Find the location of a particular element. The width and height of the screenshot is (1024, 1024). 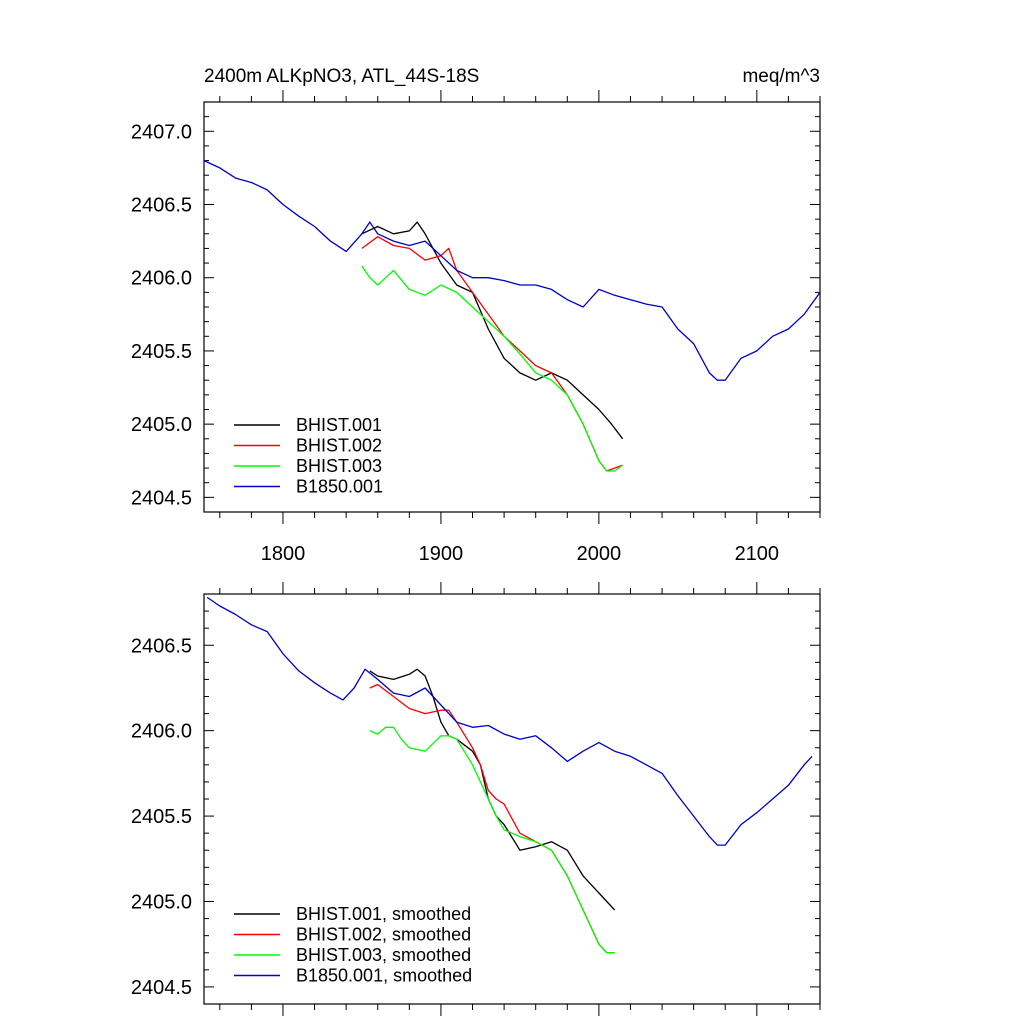

legend-entry: BHIST.003 is located at coordinates (339, 466).